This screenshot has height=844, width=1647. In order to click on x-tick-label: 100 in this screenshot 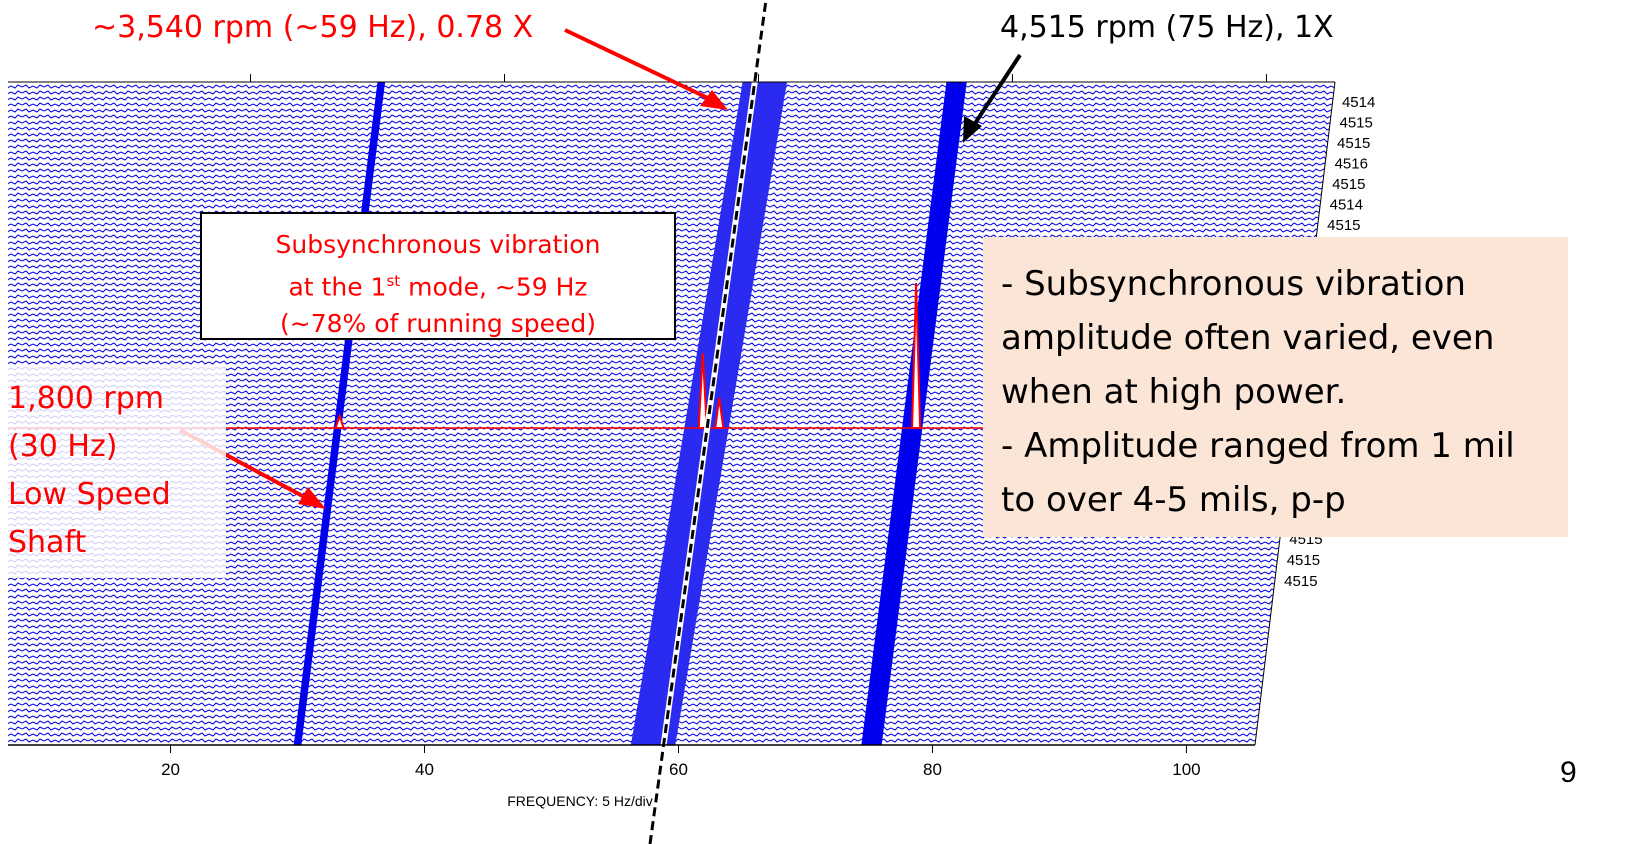, I will do `click(1186, 769)`.